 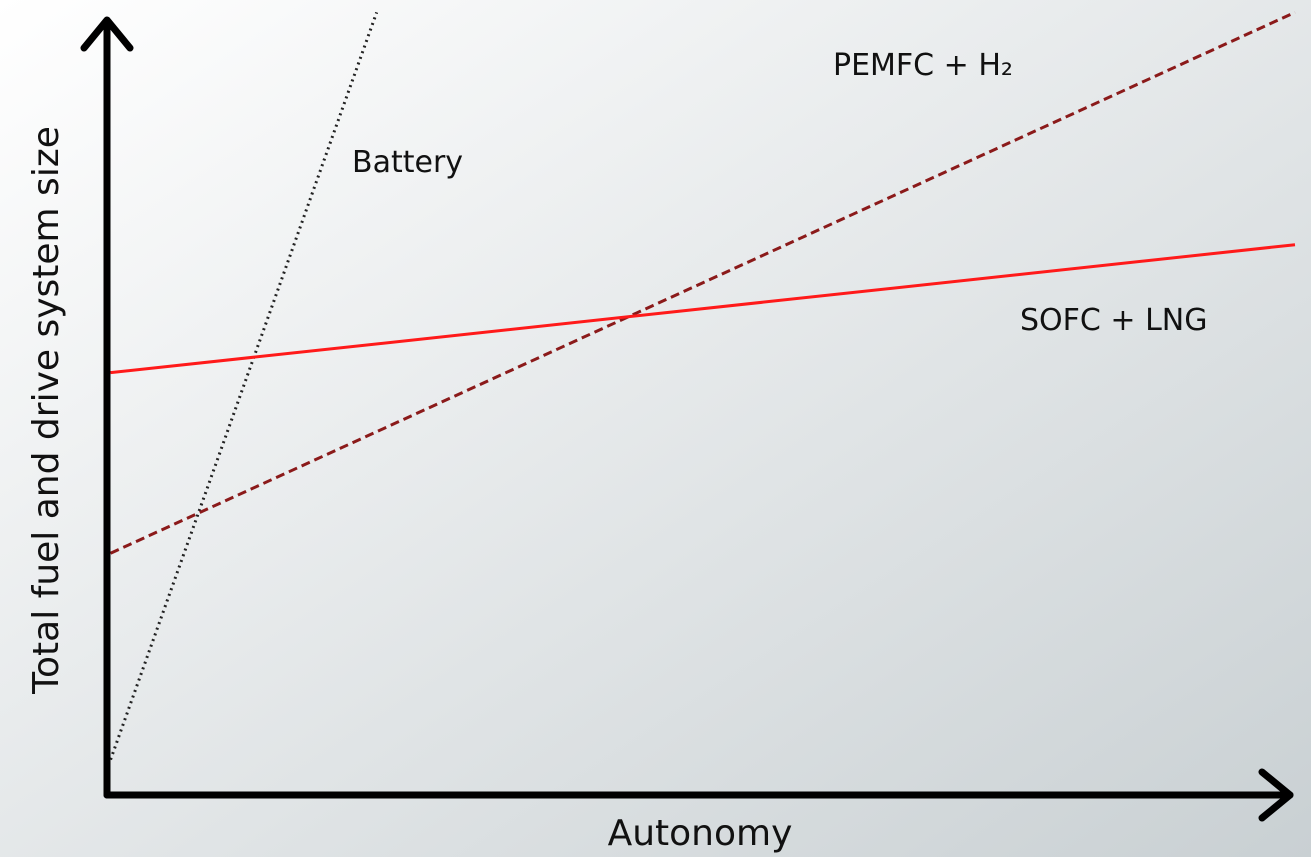 I want to click on series-line, so click(x=703, y=309).